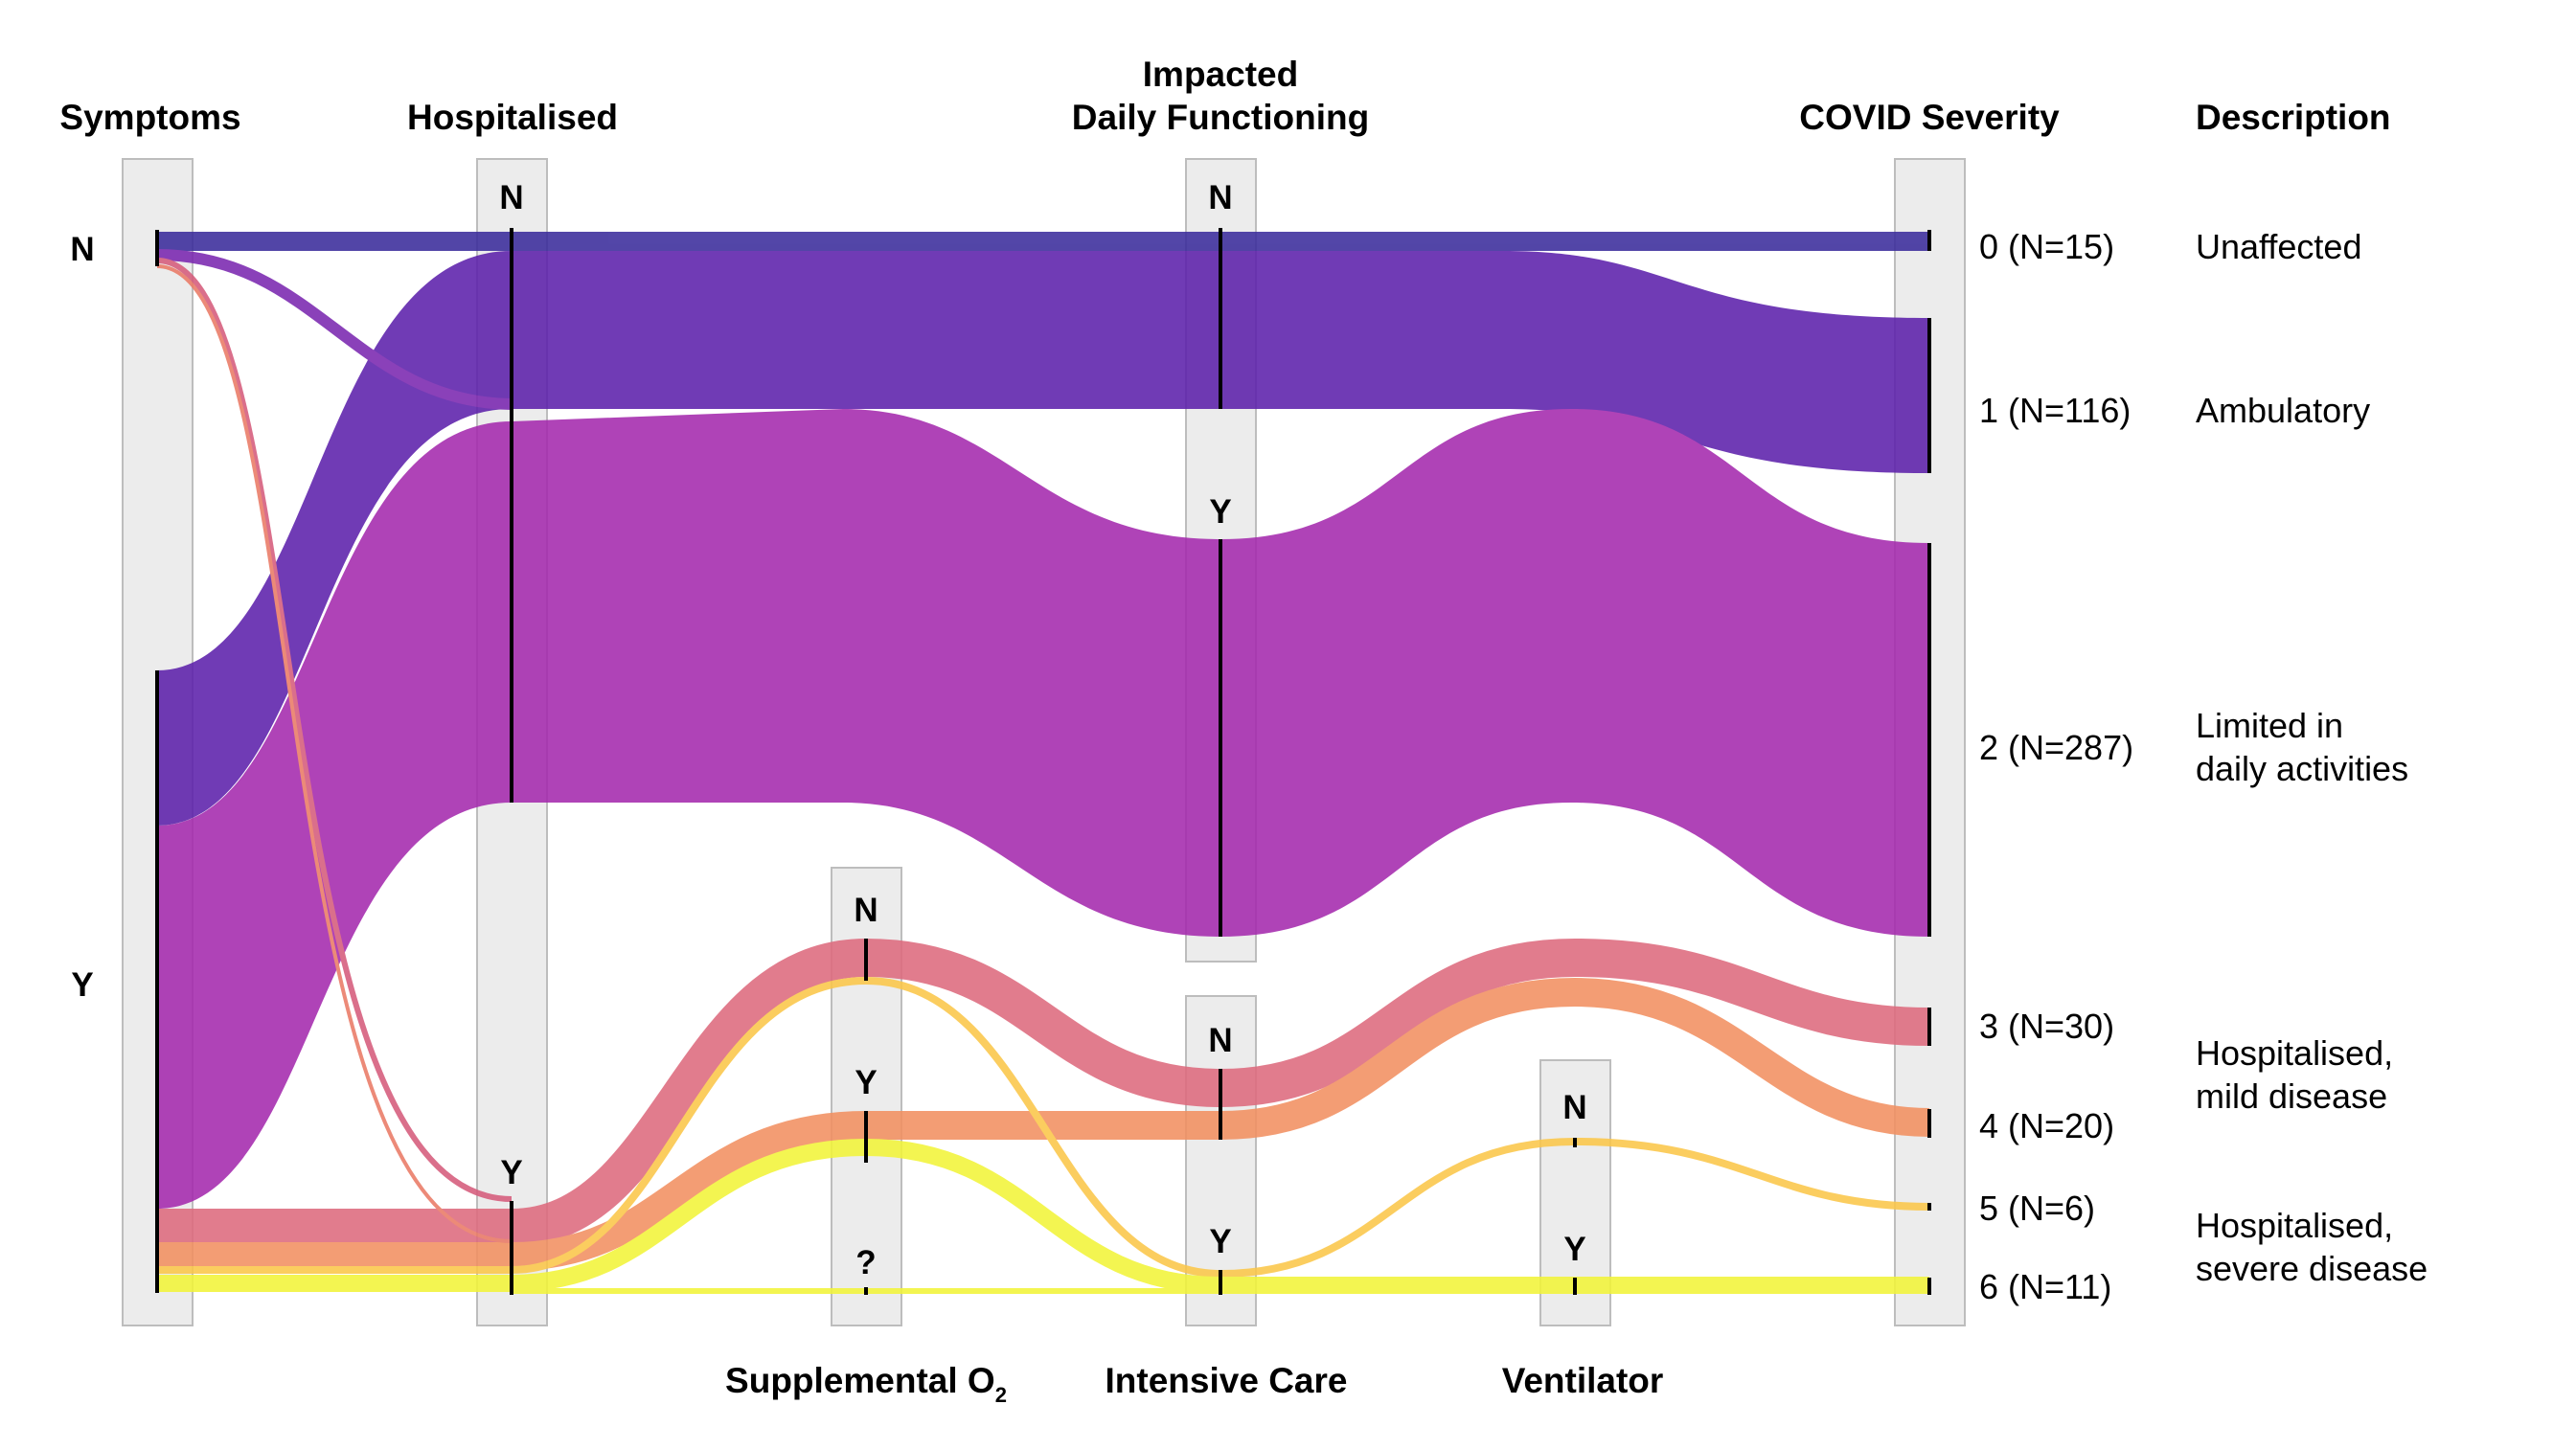  I want to click on header-supplemental-main: Supplemental O, so click(860, 1380).